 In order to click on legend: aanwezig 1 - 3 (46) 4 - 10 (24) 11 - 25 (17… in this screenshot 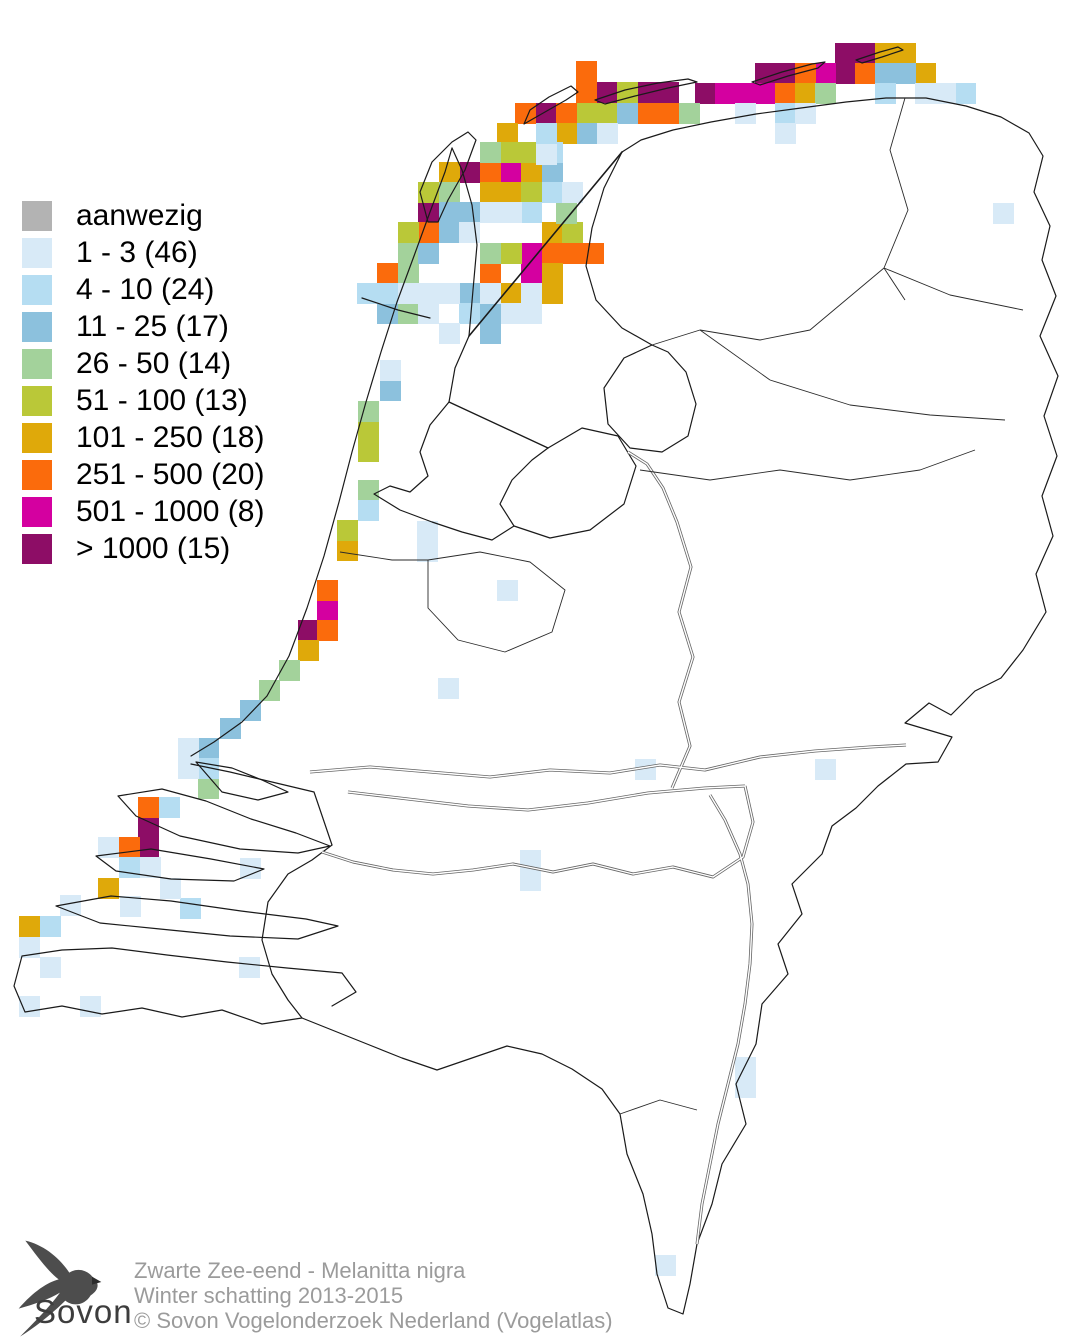, I will do `click(143, 382)`.